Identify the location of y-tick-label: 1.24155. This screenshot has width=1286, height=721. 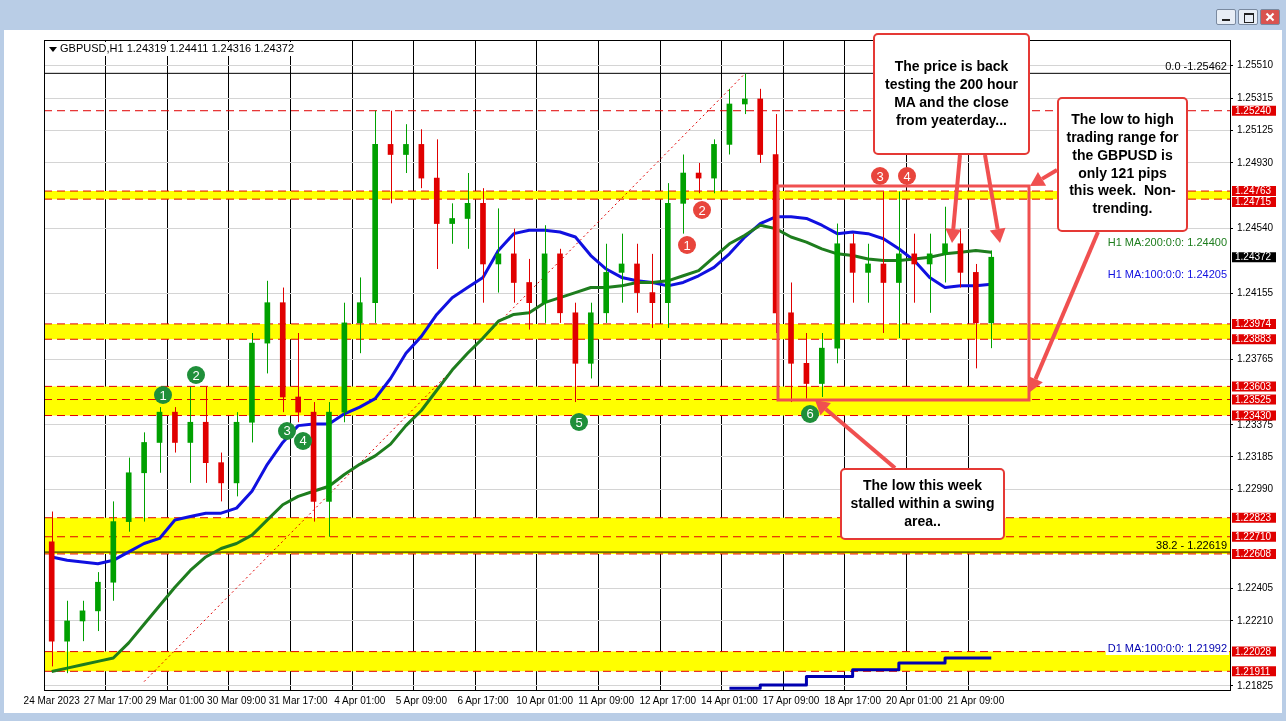
(1255, 293).